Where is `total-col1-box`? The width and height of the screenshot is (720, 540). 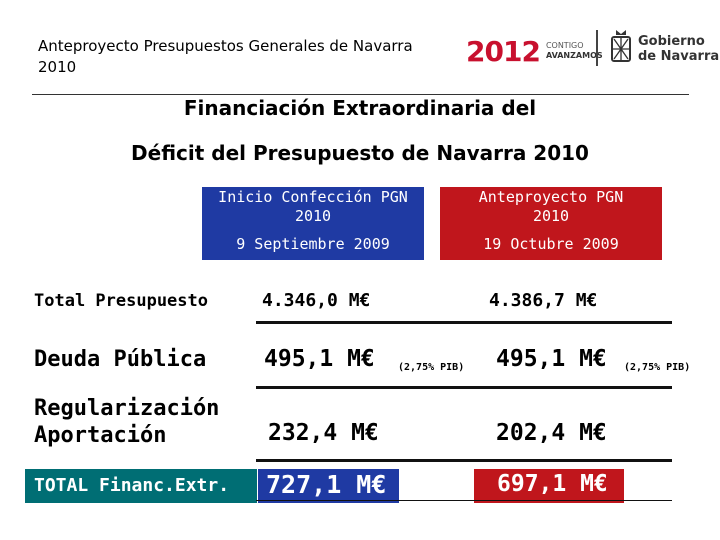
total-col1-box is located at coordinates (328, 486).